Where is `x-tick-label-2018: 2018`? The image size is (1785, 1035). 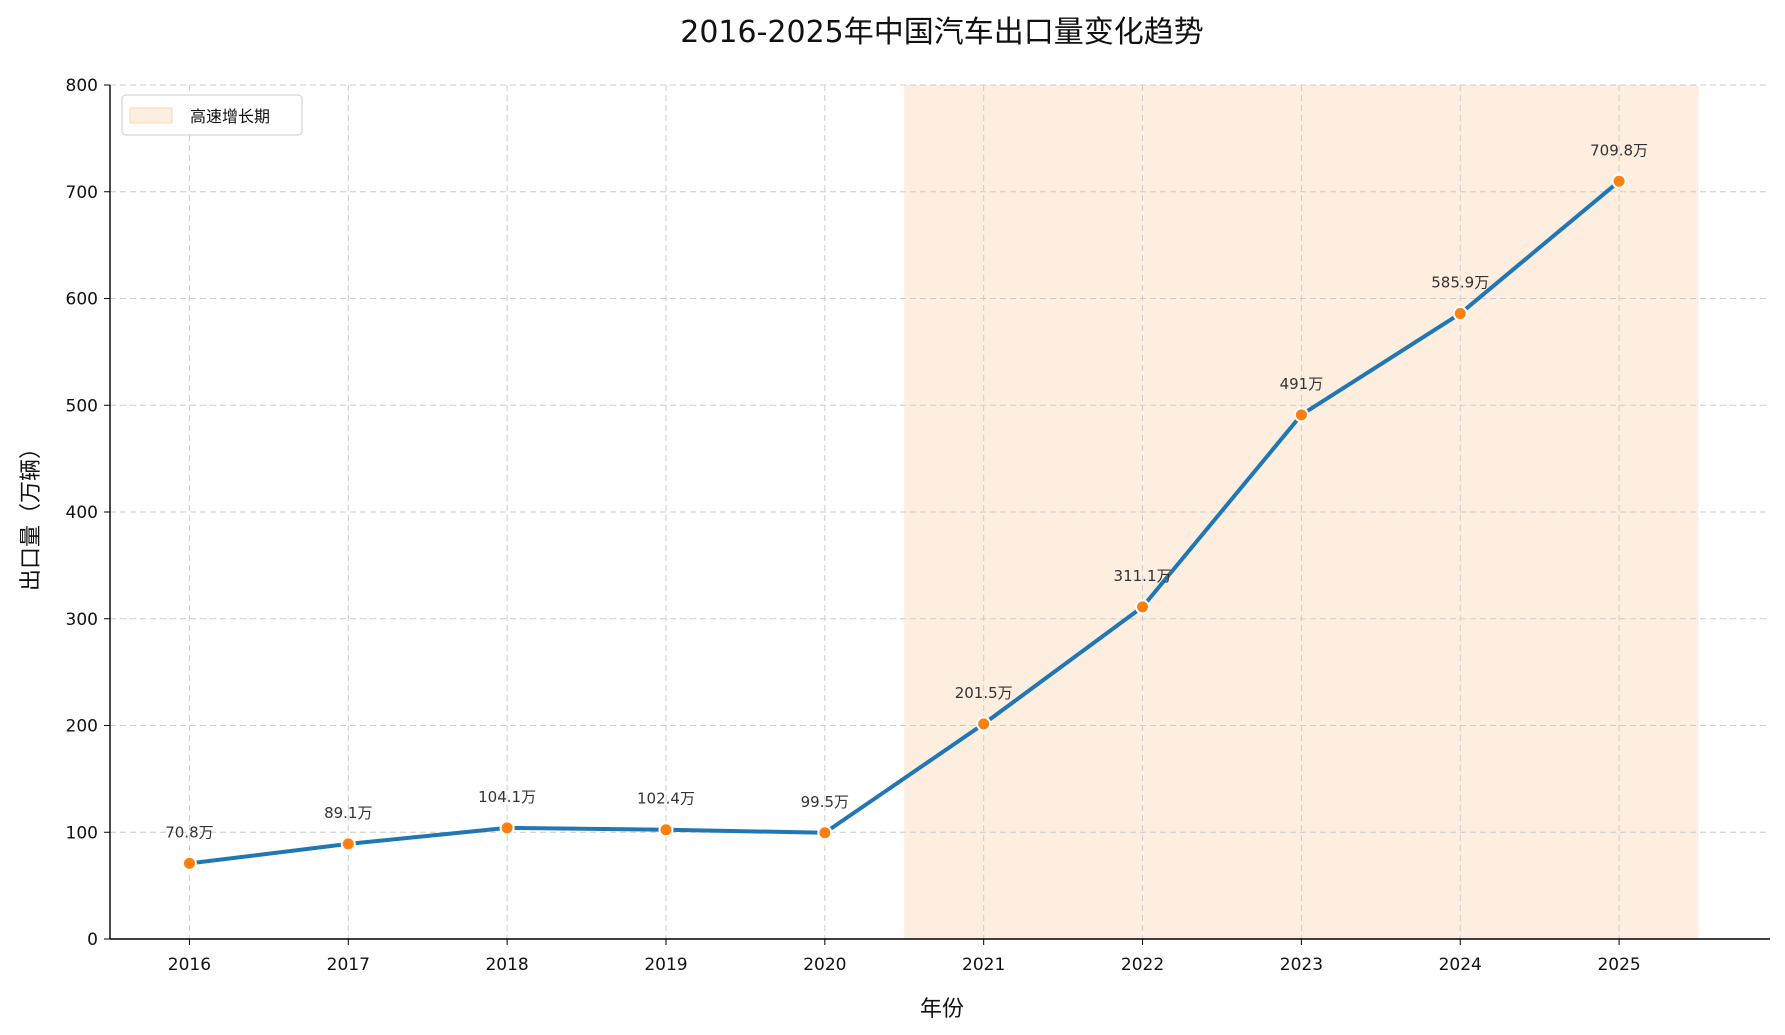 x-tick-label-2018: 2018 is located at coordinates (506, 965).